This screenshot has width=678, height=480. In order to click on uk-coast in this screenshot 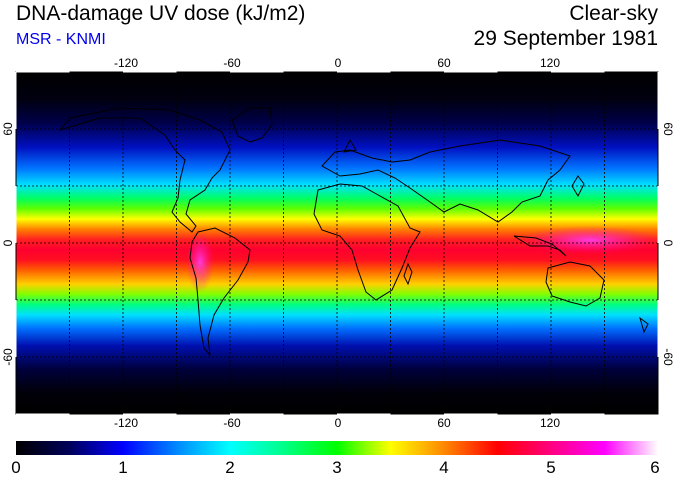, I will do `click(350, 145)`.